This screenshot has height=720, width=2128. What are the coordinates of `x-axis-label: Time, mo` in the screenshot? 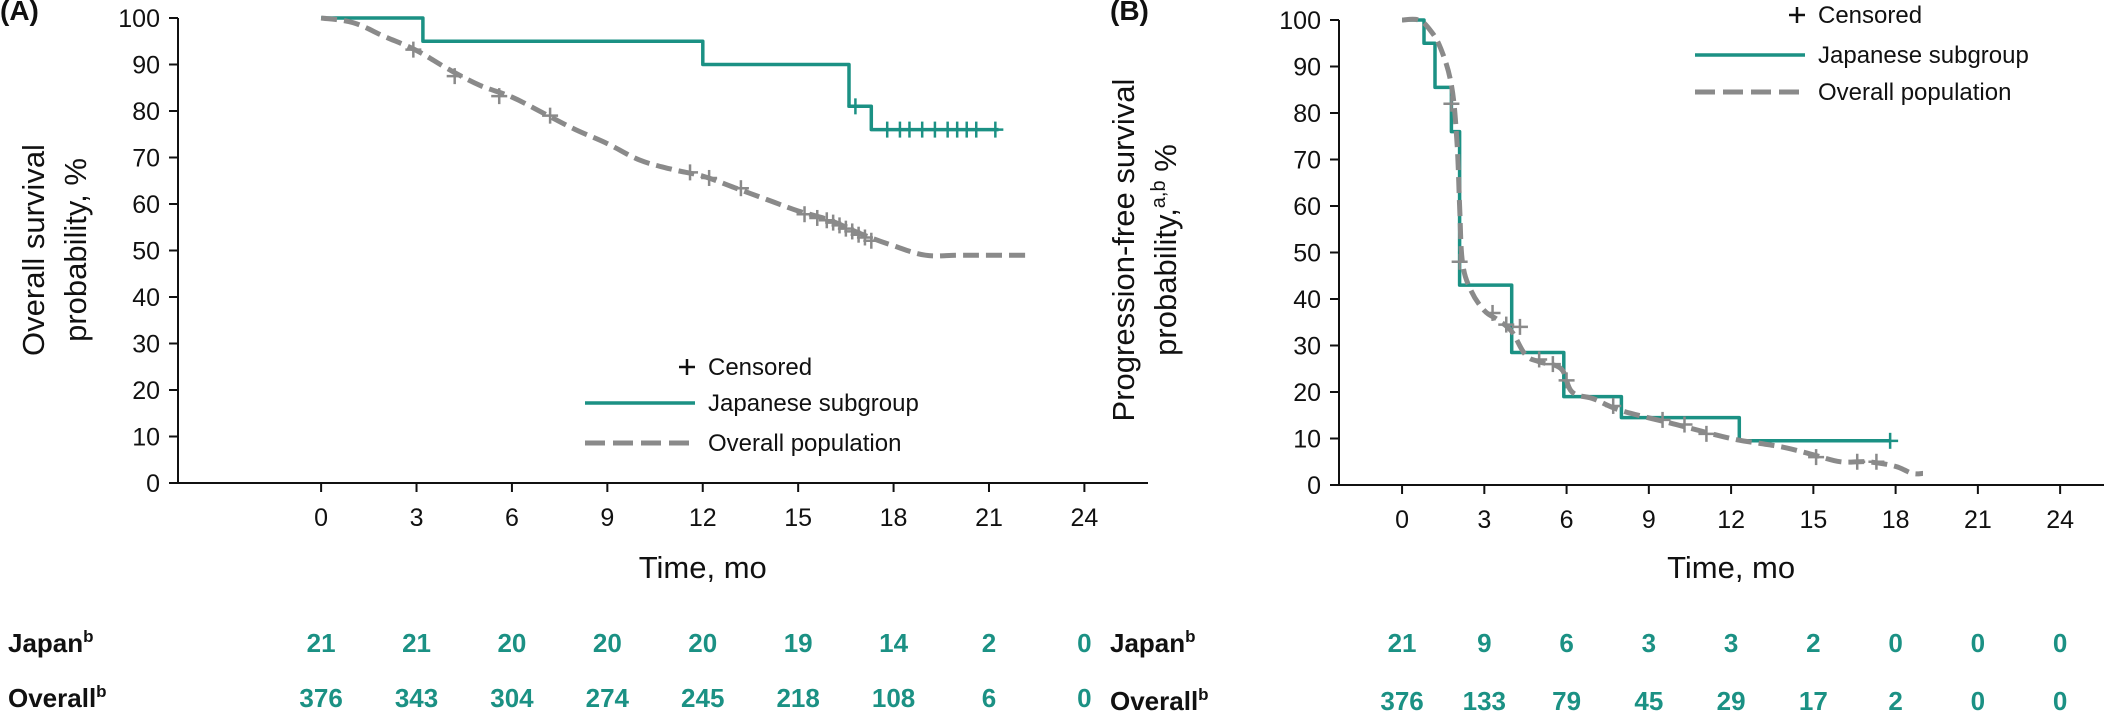 It's located at (1731, 567).